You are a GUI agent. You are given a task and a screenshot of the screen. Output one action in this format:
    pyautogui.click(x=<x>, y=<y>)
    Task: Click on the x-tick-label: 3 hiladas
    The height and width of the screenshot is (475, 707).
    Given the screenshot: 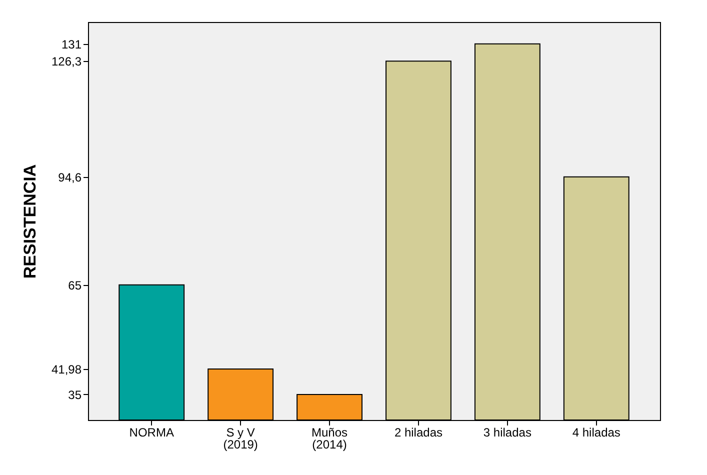 What is the action you would take?
    pyautogui.click(x=507, y=433)
    